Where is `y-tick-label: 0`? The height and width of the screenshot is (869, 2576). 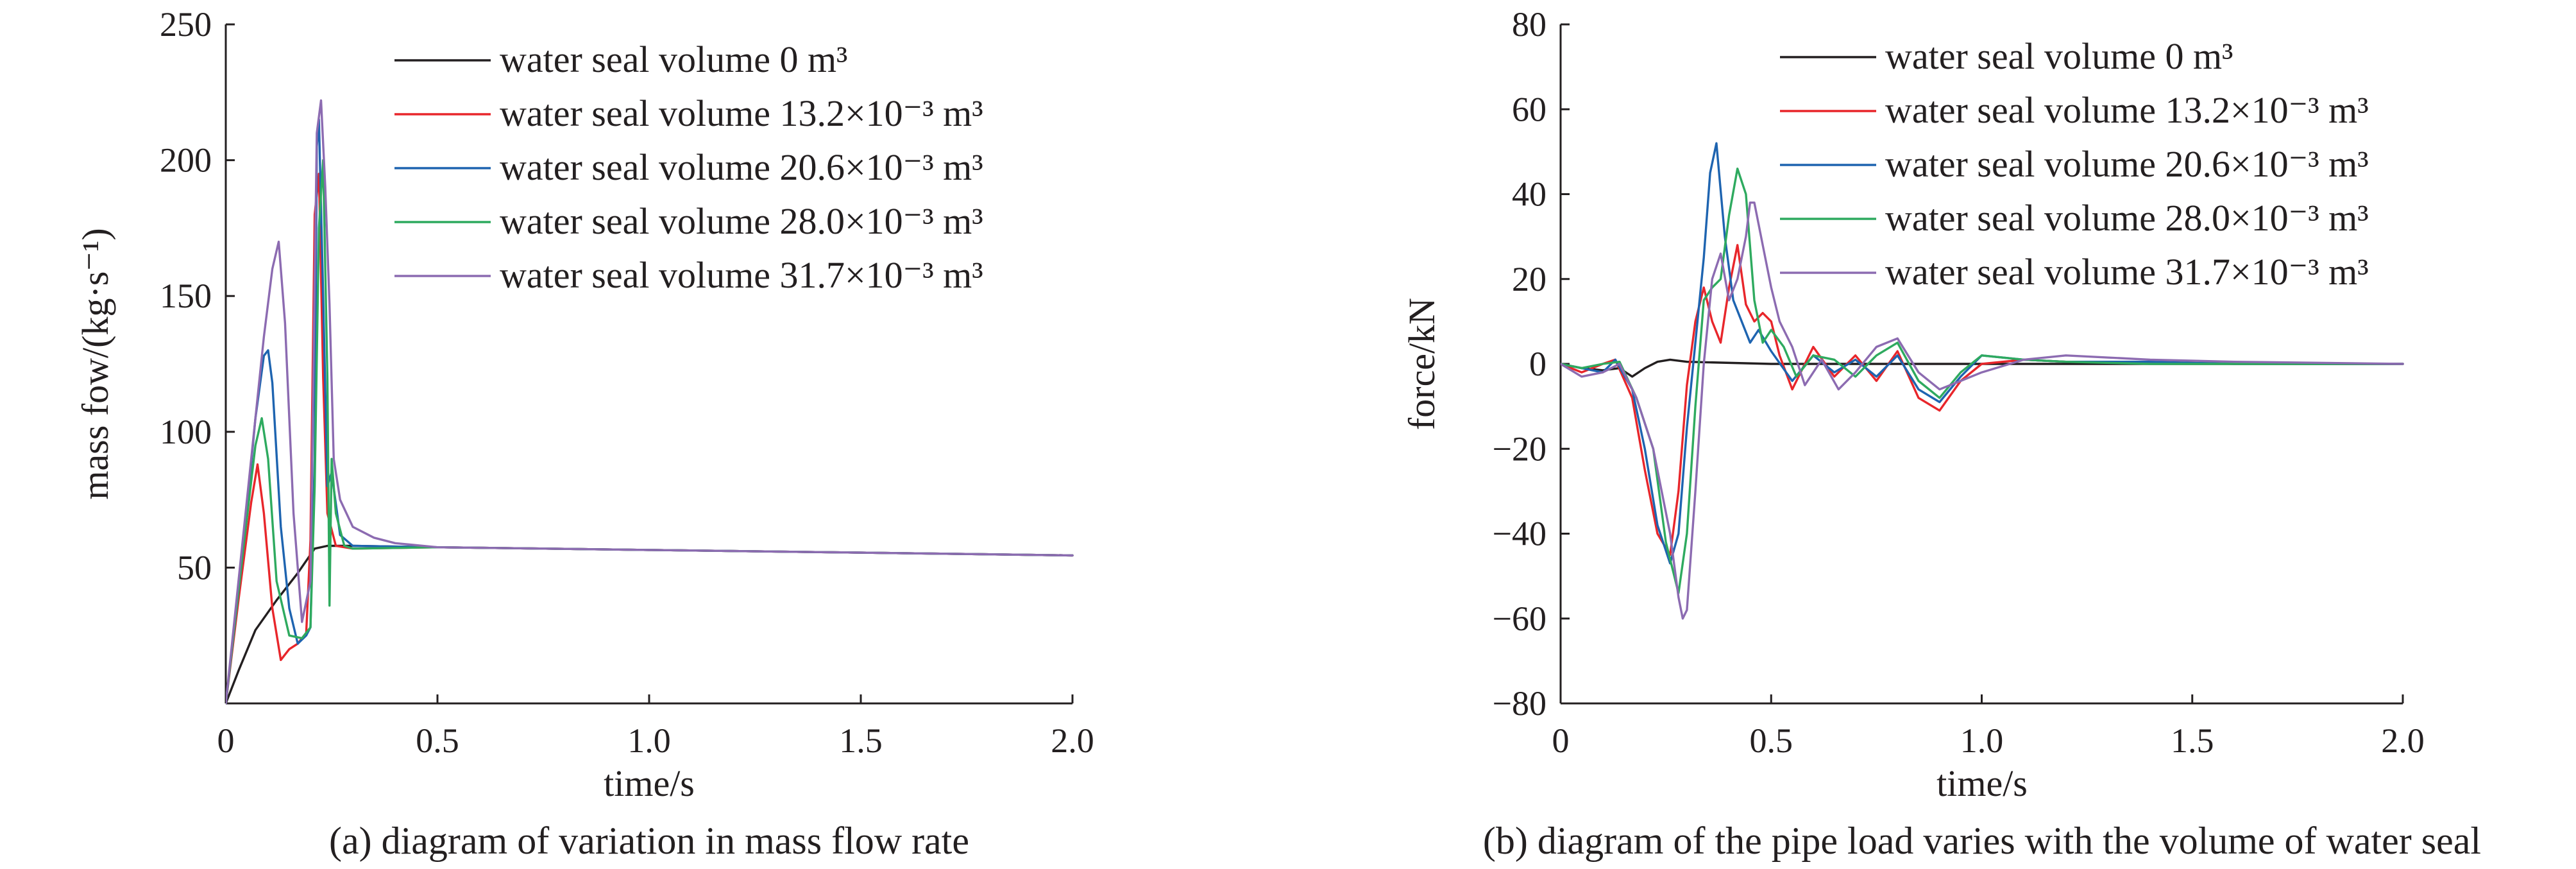 y-tick-label: 0 is located at coordinates (1537, 364).